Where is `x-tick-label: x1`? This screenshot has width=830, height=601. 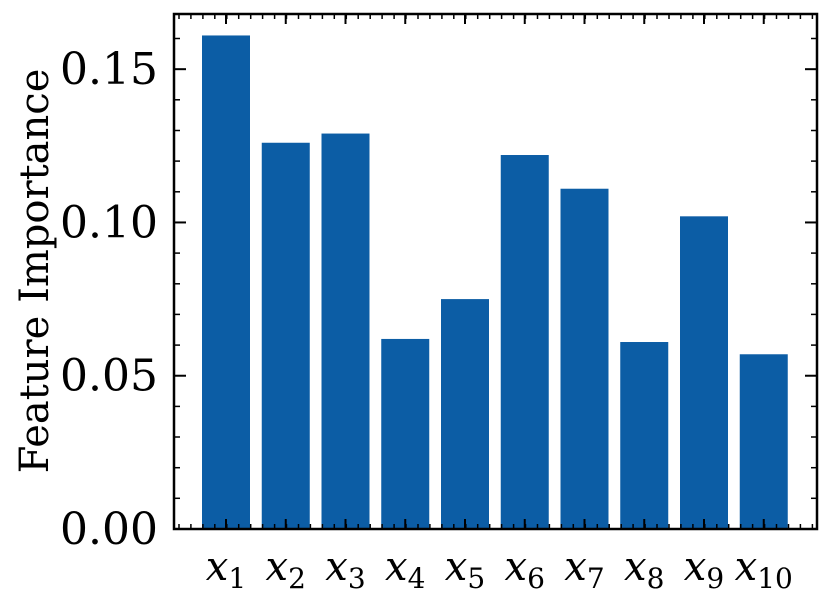 x-tick-label: x1 is located at coordinates (226, 569).